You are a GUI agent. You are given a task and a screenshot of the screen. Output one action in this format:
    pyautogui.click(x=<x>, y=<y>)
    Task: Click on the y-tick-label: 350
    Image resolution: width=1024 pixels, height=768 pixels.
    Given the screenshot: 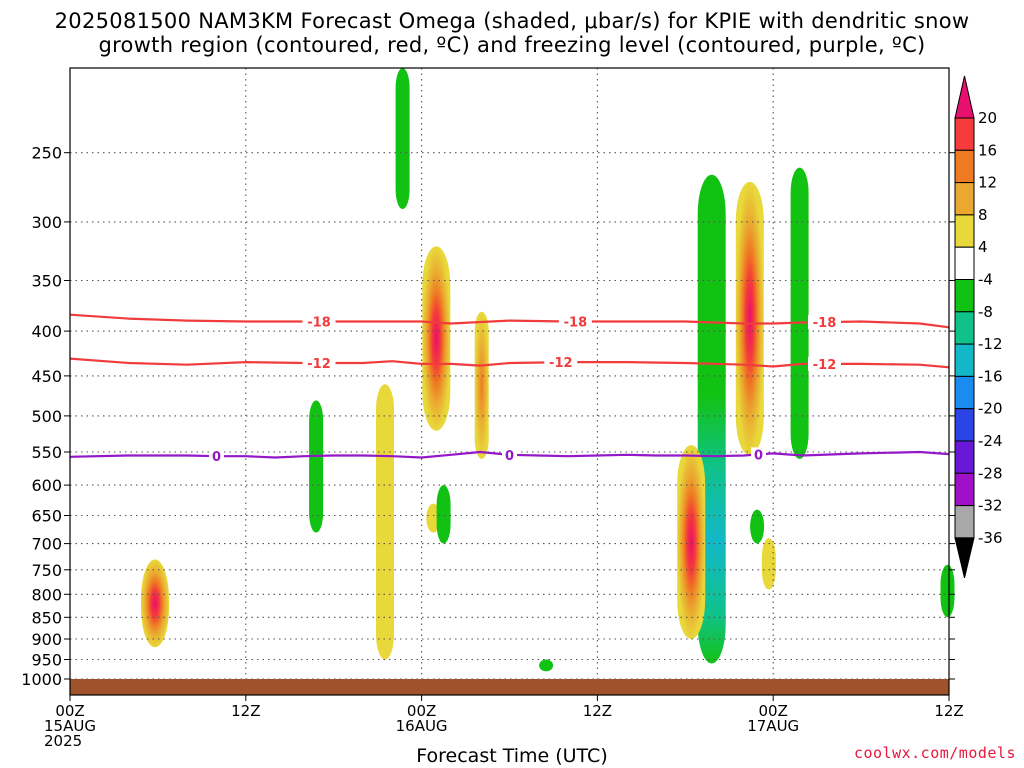 What is the action you would take?
    pyautogui.click(x=46, y=281)
    